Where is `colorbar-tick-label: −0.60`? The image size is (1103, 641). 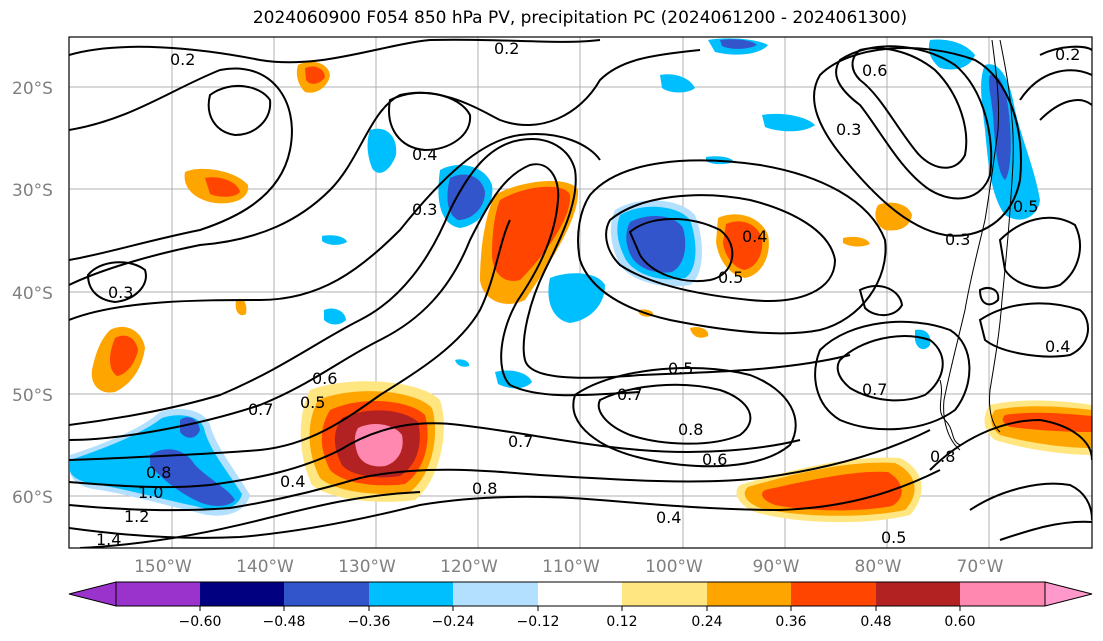 colorbar-tick-label: −0.60 is located at coordinates (200, 622).